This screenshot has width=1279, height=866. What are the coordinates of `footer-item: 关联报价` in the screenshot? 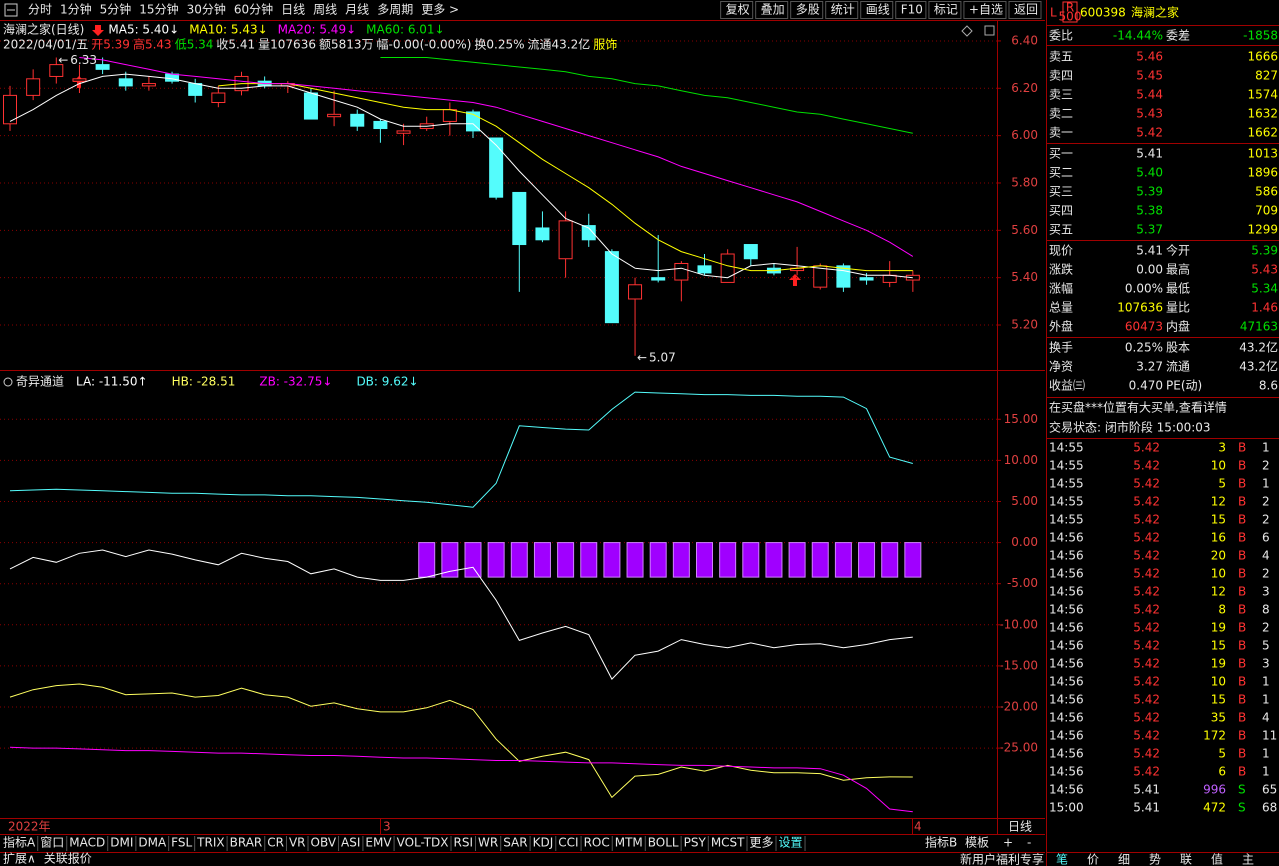 It's located at (68, 858).